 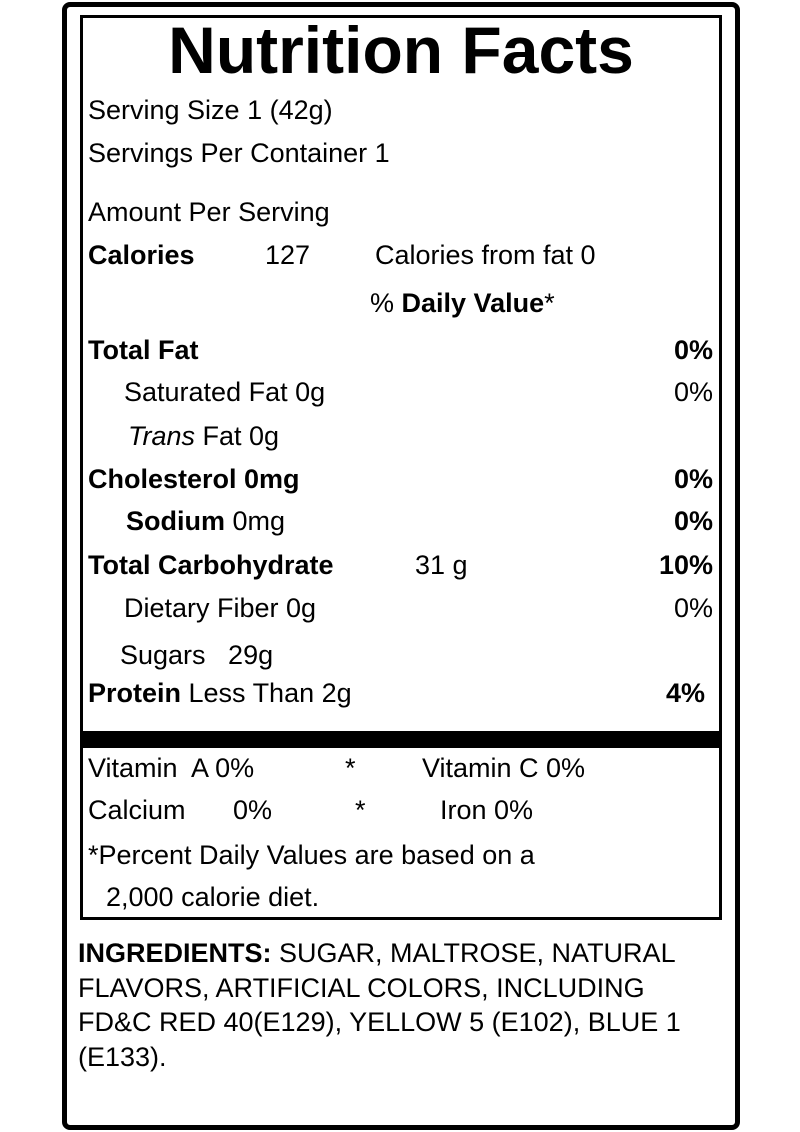 I want to click on protein-label: Protein Less Than 2g, so click(x=220, y=693).